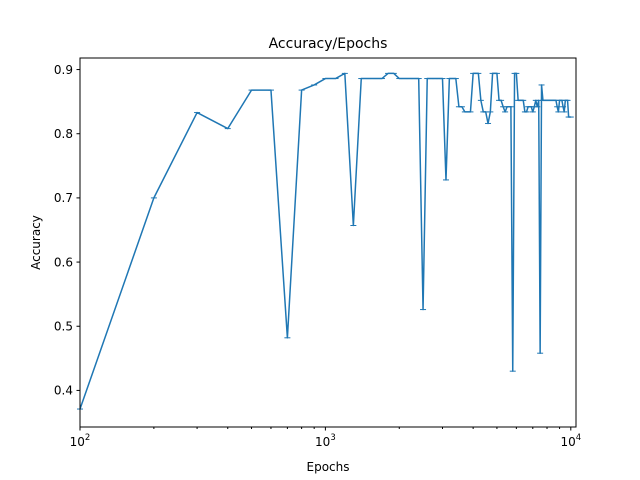 The height and width of the screenshot is (480, 640). I want to click on y-axis: 0.4 0.5 0.6 0.7 0.8 0.9, so click(67, 230).